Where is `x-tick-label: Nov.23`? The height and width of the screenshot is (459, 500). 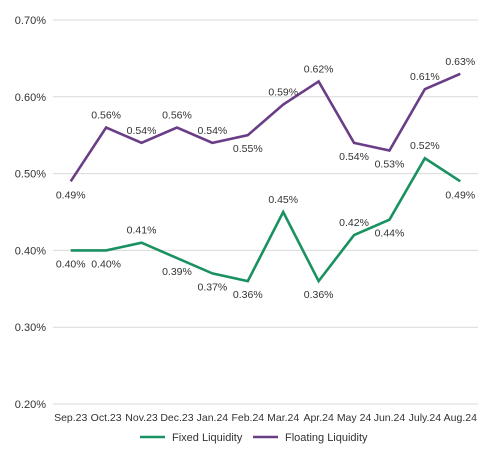 x-tick-label: Nov.23 is located at coordinates (141, 418).